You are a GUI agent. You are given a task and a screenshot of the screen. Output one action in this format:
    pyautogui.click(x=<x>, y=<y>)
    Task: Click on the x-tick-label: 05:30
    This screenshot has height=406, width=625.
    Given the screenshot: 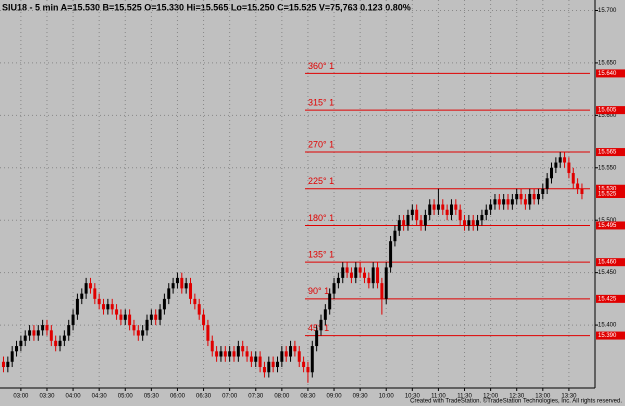 What is the action you would take?
    pyautogui.click(x=152, y=397)
    